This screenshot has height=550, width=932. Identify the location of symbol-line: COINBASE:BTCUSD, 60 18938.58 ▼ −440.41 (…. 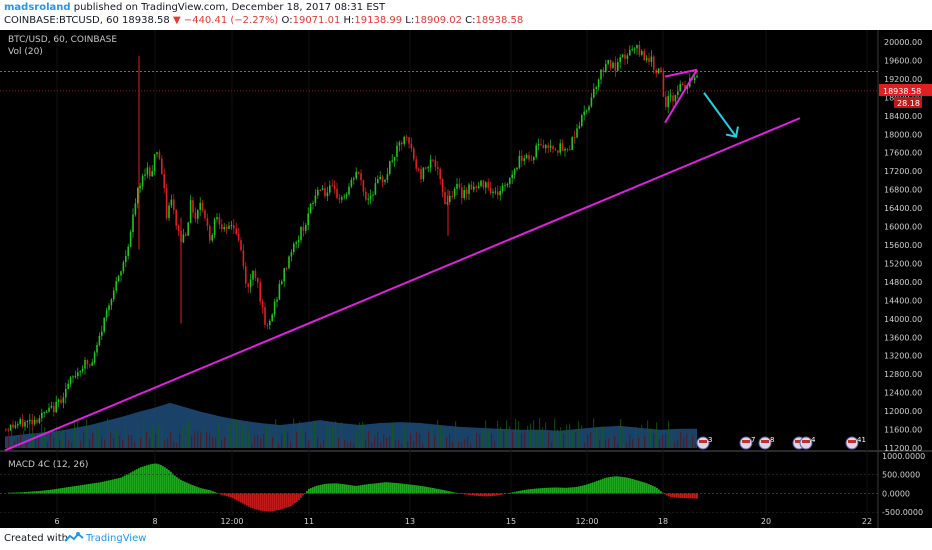
(263, 20).